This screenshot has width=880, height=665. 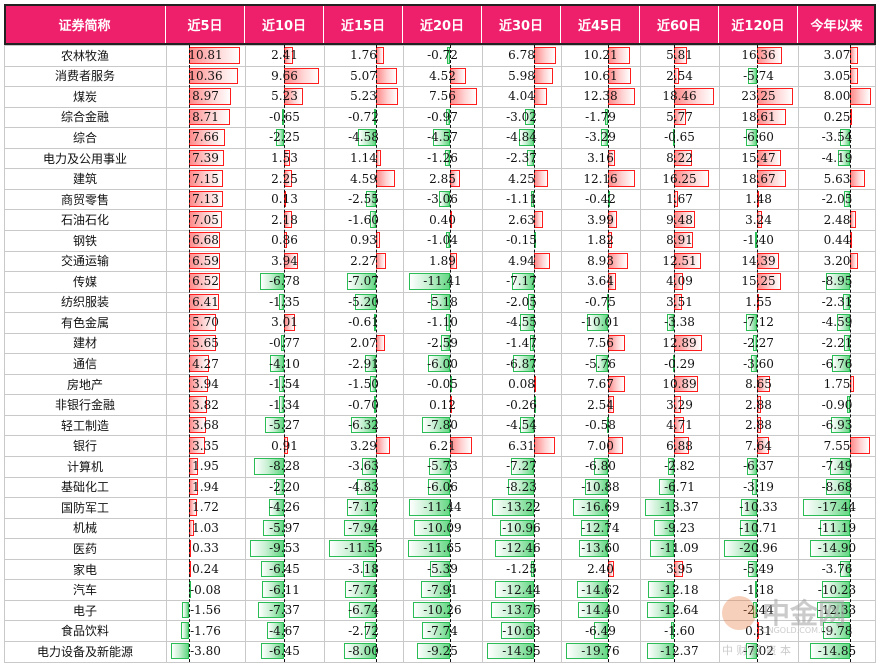 I want to click on cell-value: 6.41, so click(x=205, y=301).